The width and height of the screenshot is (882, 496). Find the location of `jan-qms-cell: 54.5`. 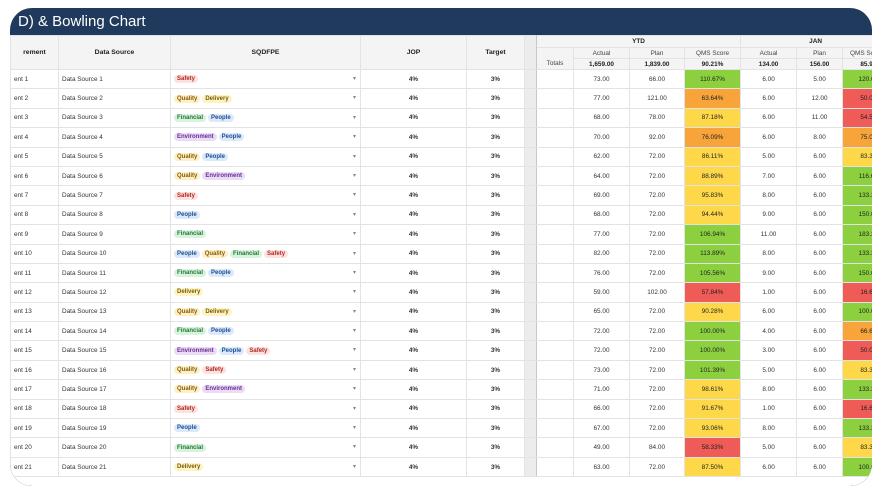

jan-qms-cell: 54.5 is located at coordinates (857, 118).